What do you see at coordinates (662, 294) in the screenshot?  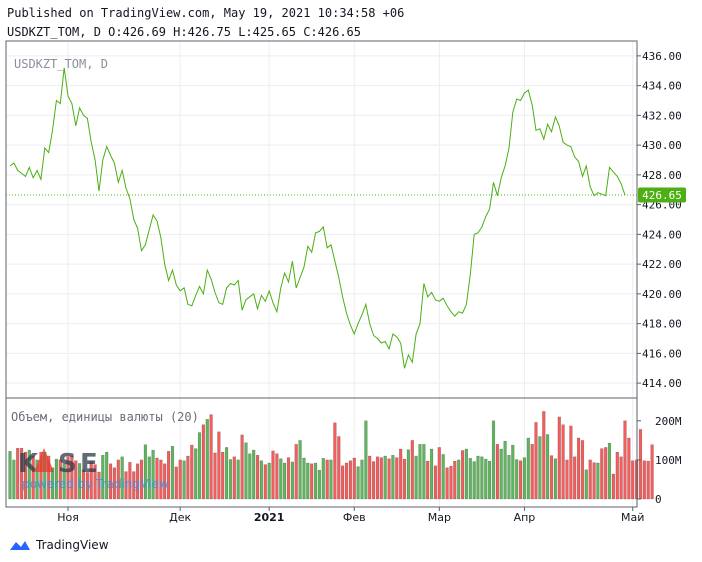 I see `price-tick-label: 420.00` at bounding box center [662, 294].